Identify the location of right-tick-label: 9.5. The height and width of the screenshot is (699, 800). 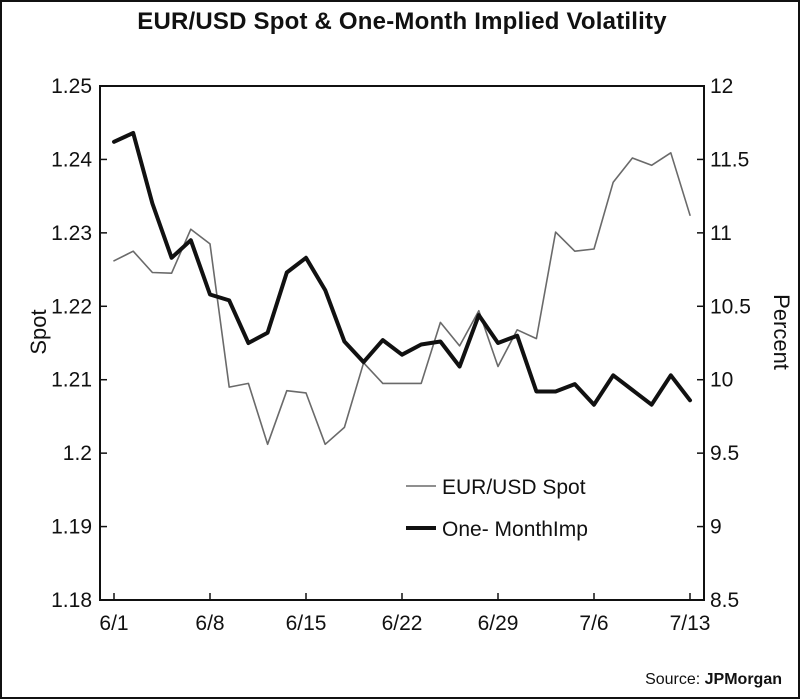
(724, 453).